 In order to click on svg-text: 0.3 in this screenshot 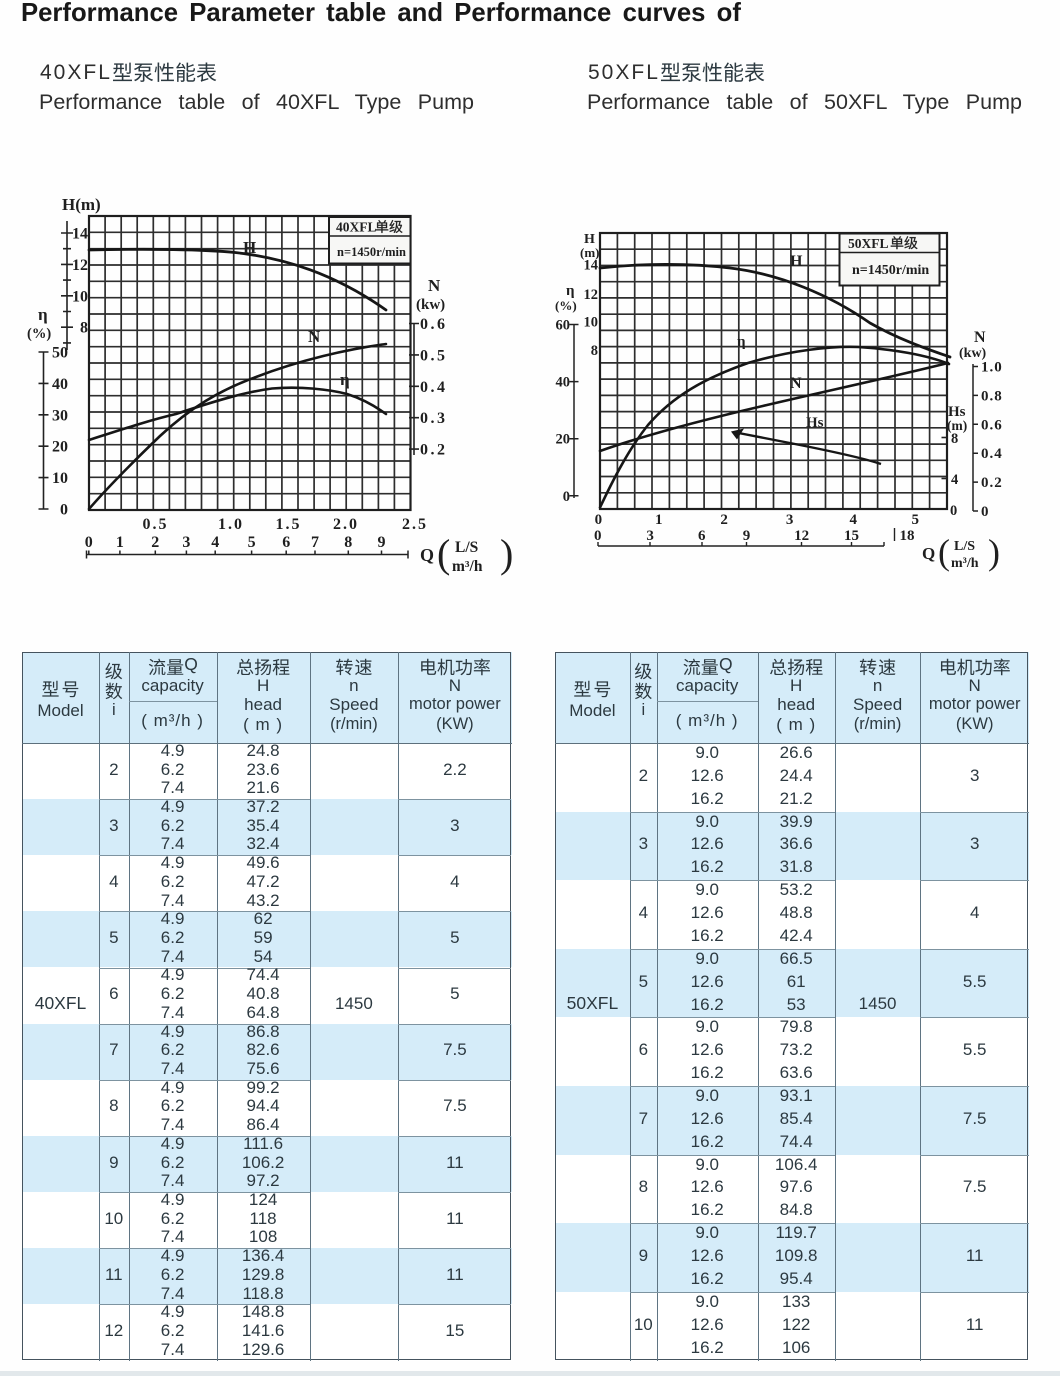, I will do `click(434, 418)`.